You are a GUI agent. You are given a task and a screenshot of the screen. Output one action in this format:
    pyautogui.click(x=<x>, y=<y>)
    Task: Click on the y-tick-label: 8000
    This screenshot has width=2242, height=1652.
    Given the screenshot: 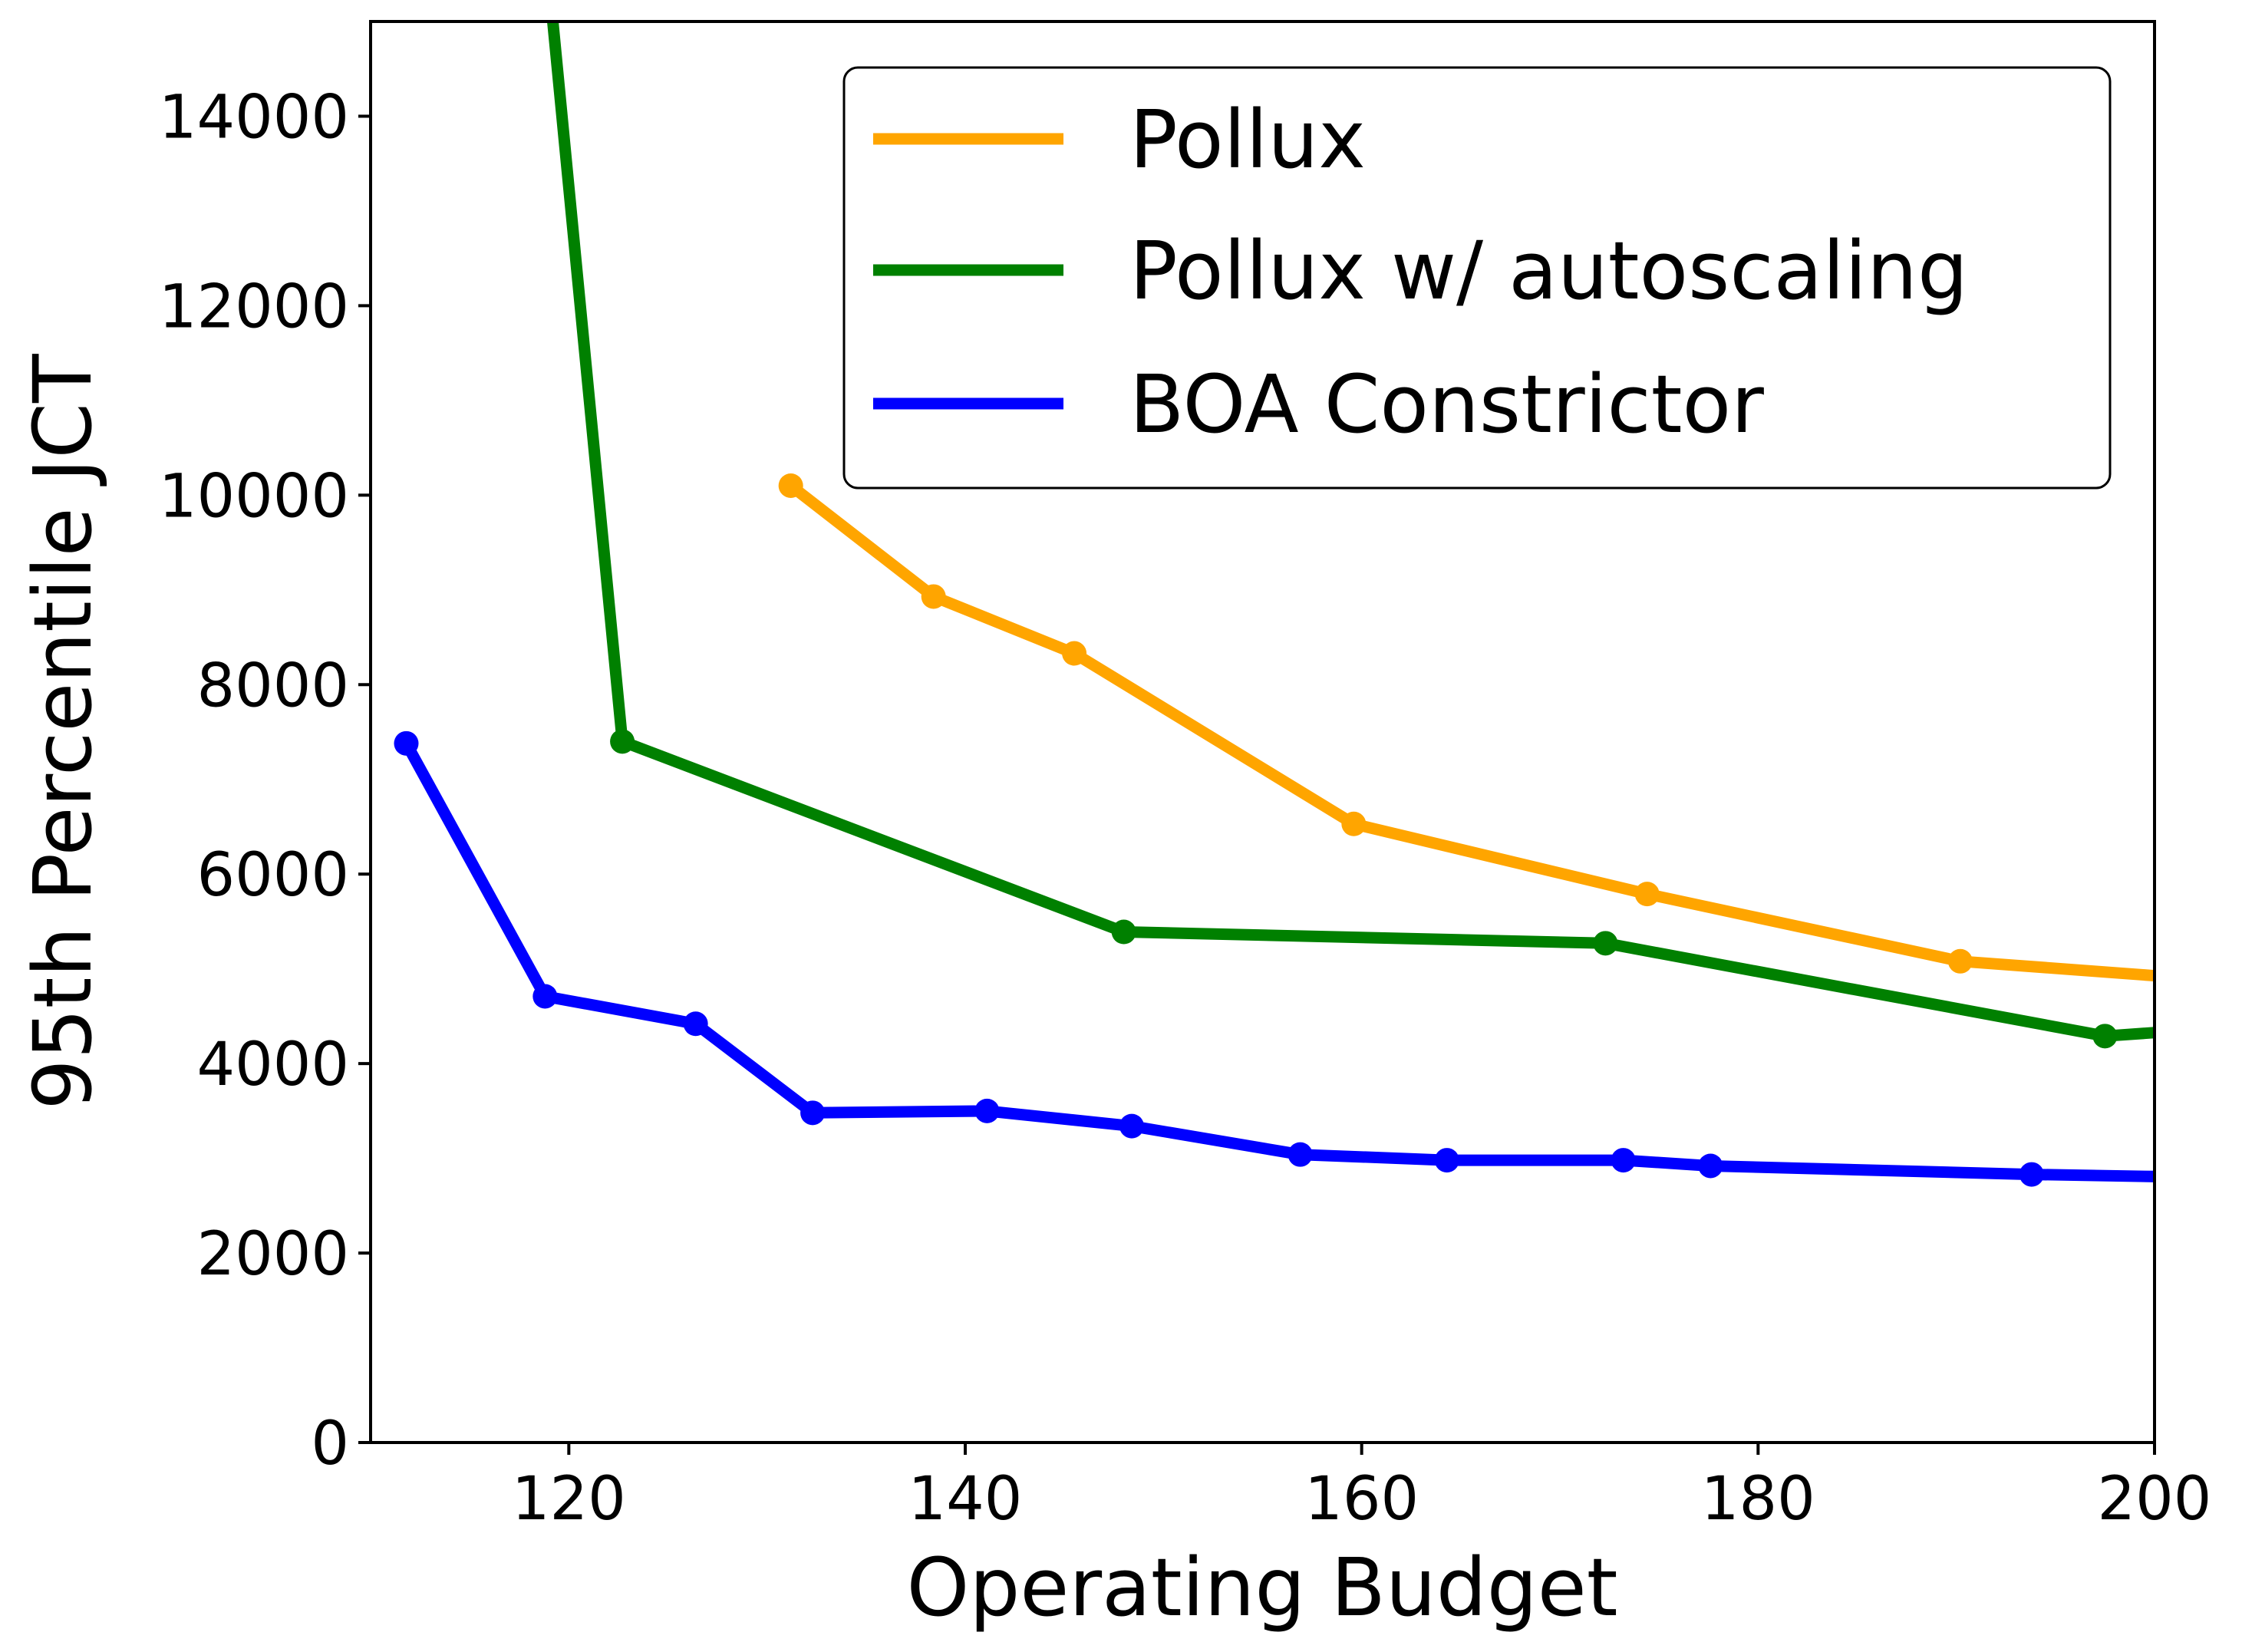 What is the action you would take?
    pyautogui.click(x=272, y=685)
    